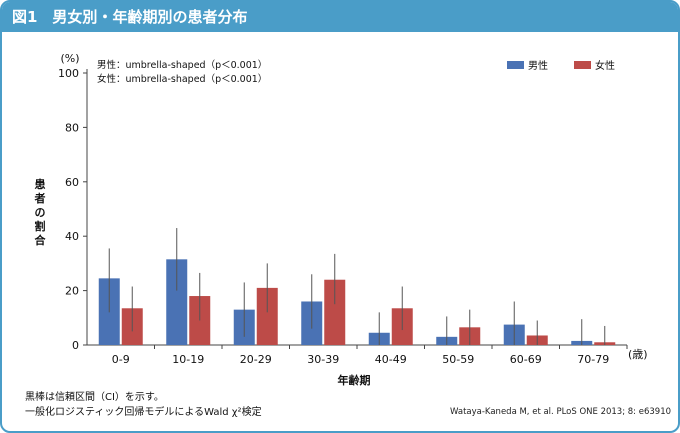 The width and height of the screenshot is (680, 433). What do you see at coordinates (121, 359) in the screenshot?
I see `x-tick-label: 0-9` at bounding box center [121, 359].